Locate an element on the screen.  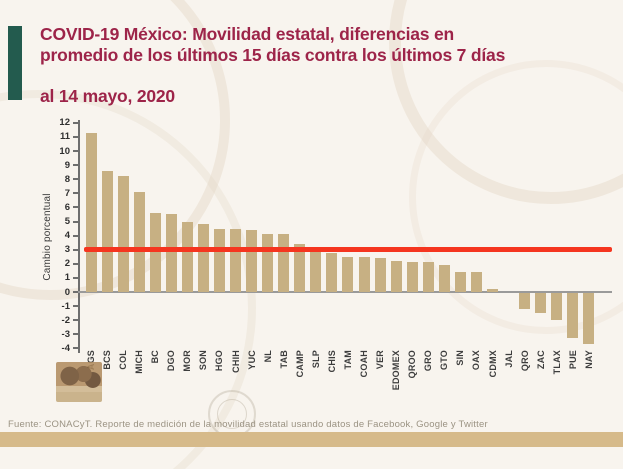
bar-SLP is located at coordinates (316, 269).